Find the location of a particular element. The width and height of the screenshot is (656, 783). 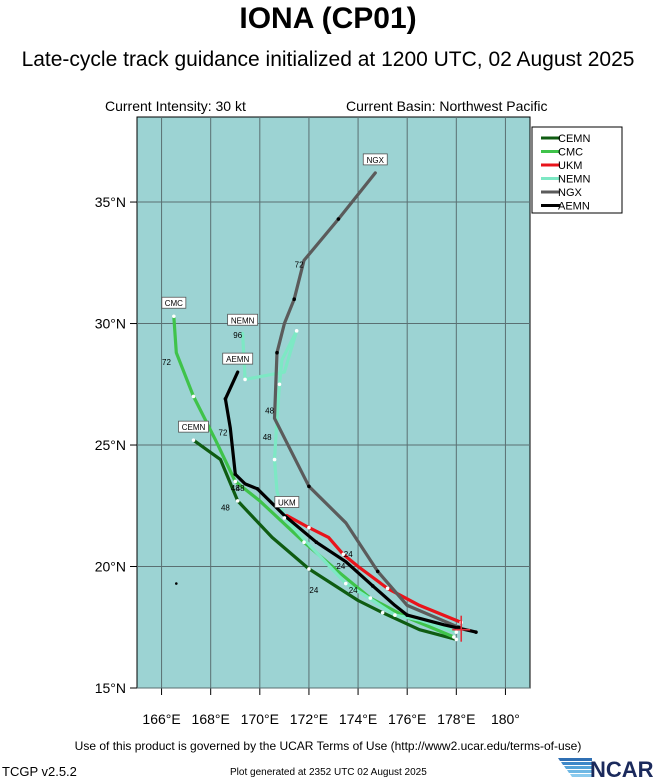

track-end-label: CEMN is located at coordinates (194, 427).